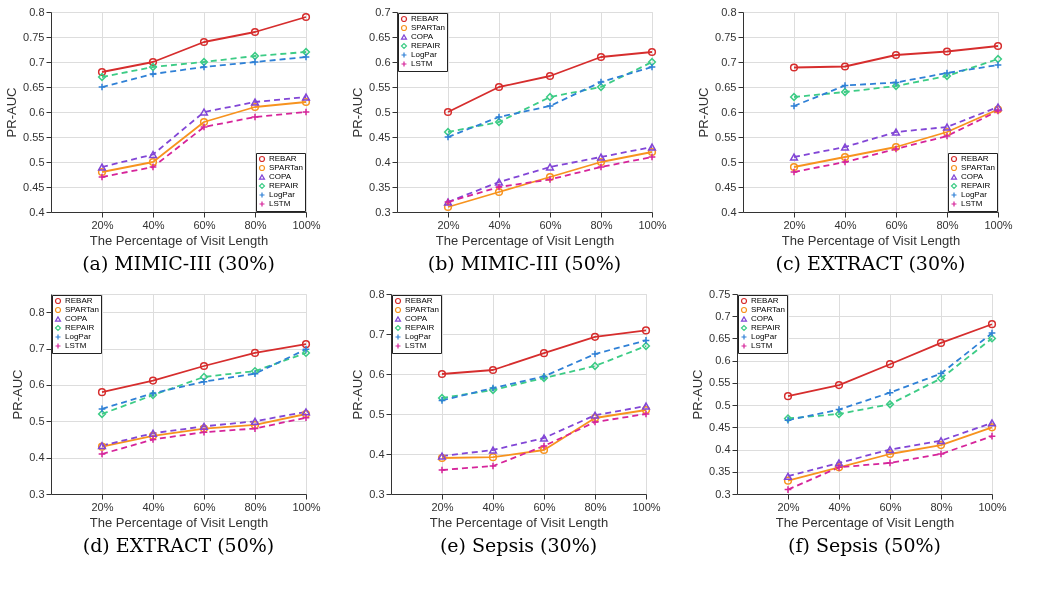  Describe the element at coordinates (524, 263) in the screenshot. I see `text: (b) MIMIC-III (50%)` at that location.